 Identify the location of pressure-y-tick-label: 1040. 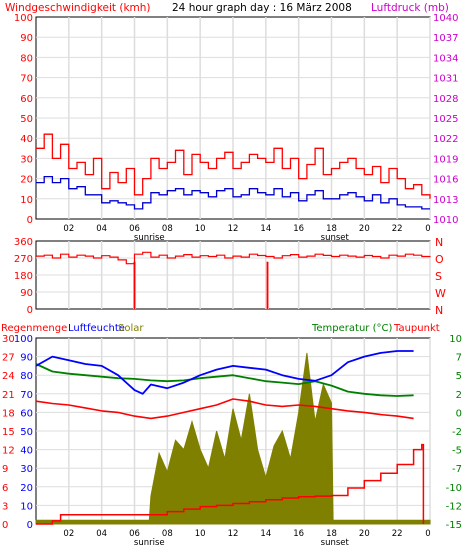
(445, 18).